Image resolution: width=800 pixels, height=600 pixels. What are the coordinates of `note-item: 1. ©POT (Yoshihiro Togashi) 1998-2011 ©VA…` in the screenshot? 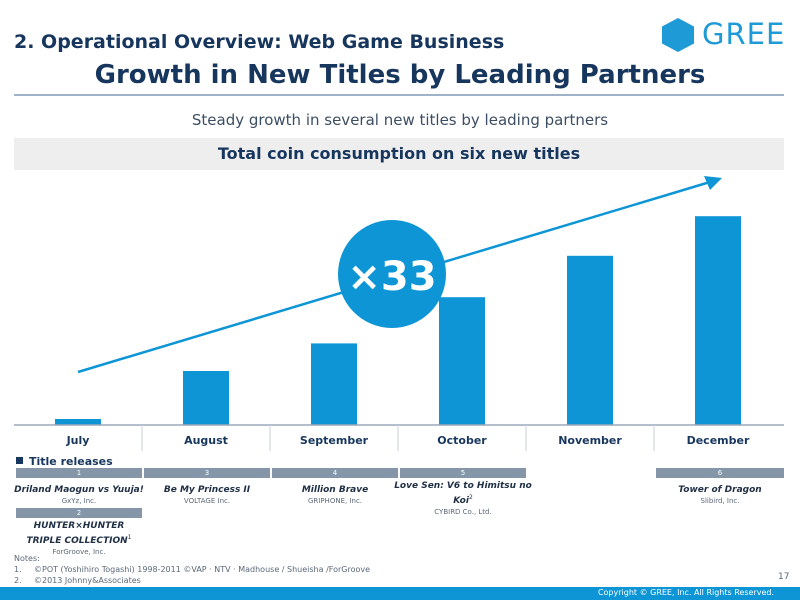 It's located at (192, 569).